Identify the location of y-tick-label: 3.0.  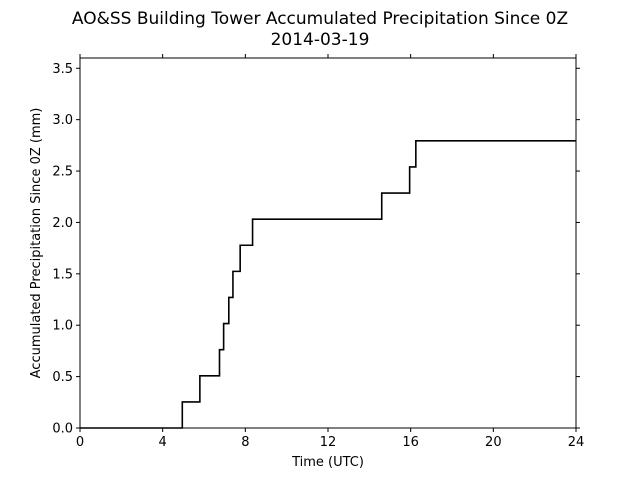
(62, 120).